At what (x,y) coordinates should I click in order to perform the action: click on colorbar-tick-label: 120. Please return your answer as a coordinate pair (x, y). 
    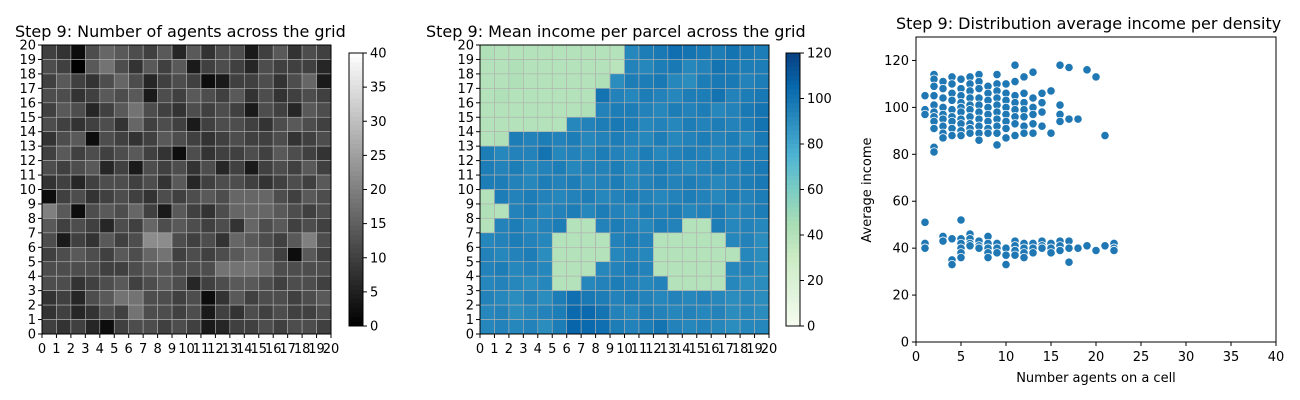
    Looking at the image, I should click on (819, 54).